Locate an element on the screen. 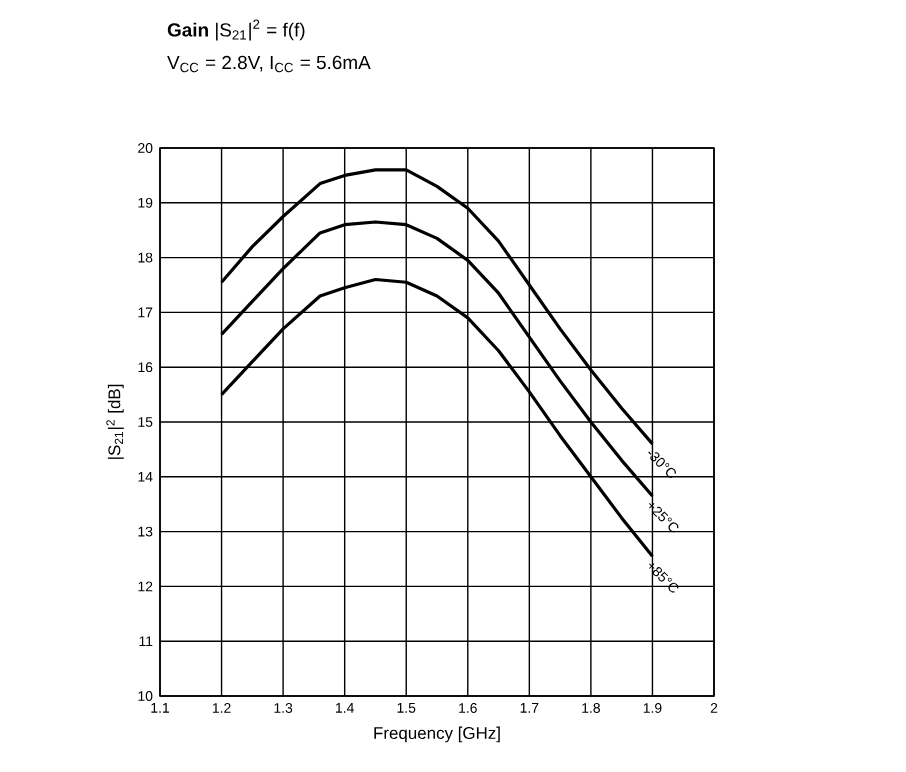 The image size is (906, 772). chart-subtitle: V$_{CC}$ = 2.8V, I$_{CC}$ = 5.6mA is located at coordinates (269, 64).